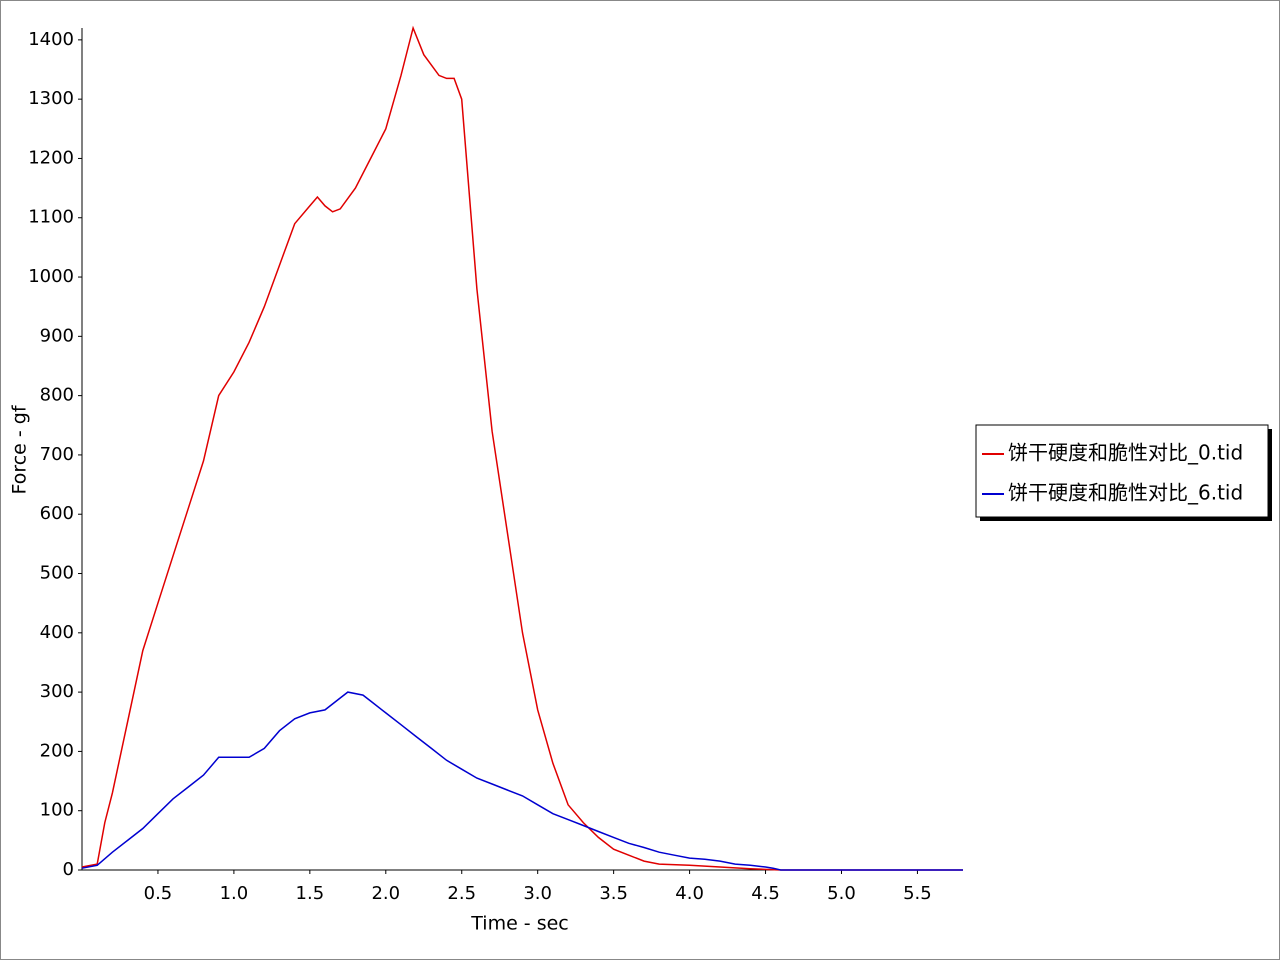  What do you see at coordinates (51, 276) in the screenshot?
I see `y-tick-label: 1000` at bounding box center [51, 276].